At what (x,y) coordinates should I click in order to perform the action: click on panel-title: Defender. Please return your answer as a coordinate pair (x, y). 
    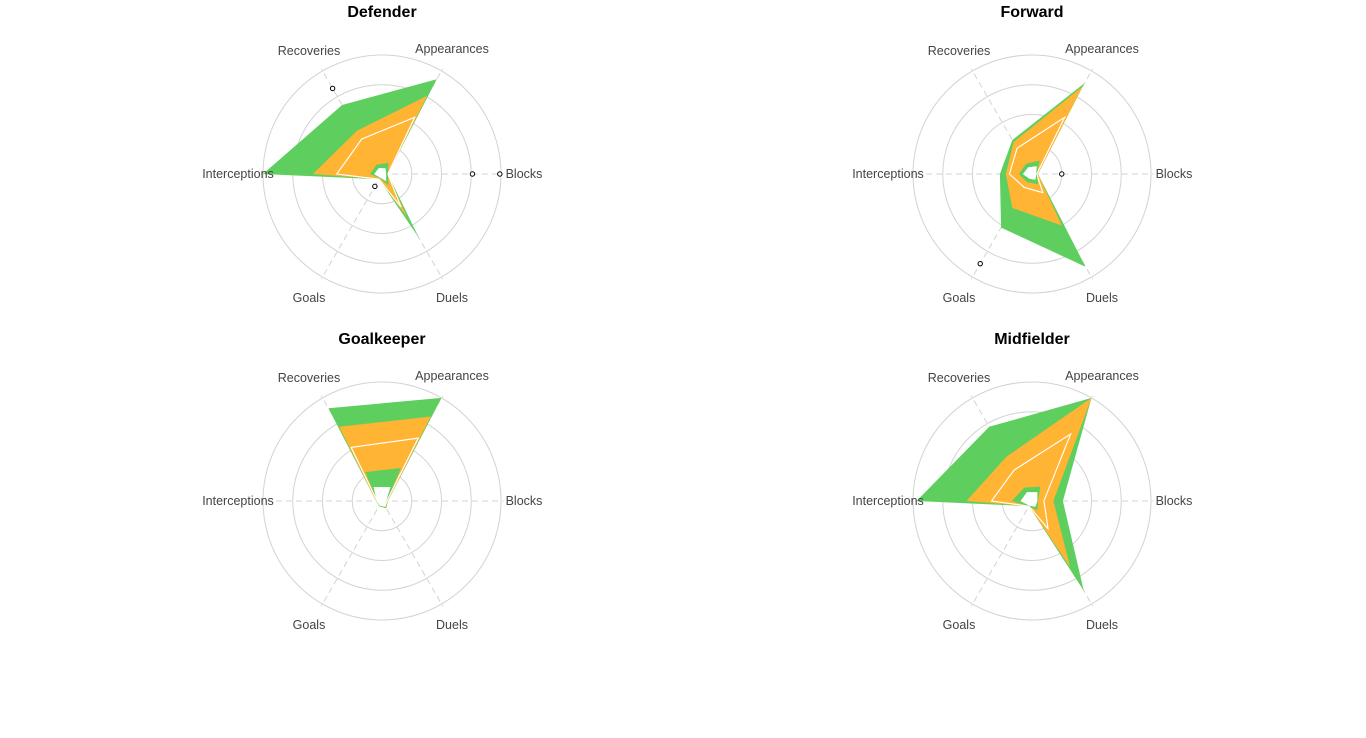
    Looking at the image, I should click on (381, 12).